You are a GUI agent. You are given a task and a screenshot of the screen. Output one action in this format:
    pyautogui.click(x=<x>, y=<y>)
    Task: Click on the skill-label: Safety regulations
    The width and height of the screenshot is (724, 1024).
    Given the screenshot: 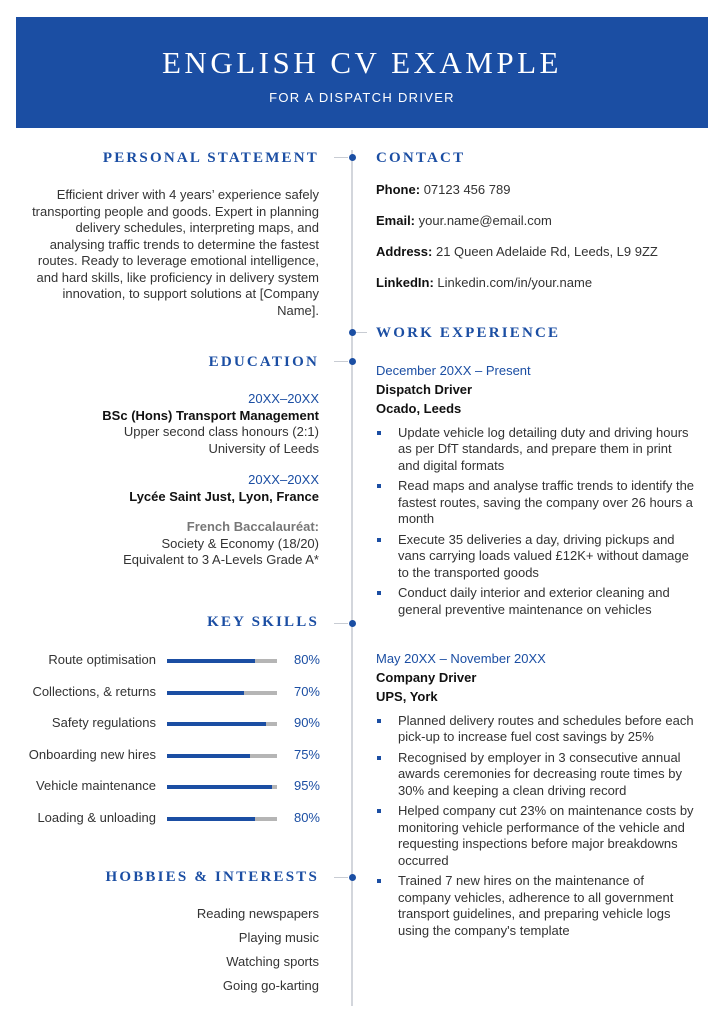 What is the action you would take?
    pyautogui.click(x=103, y=723)
    